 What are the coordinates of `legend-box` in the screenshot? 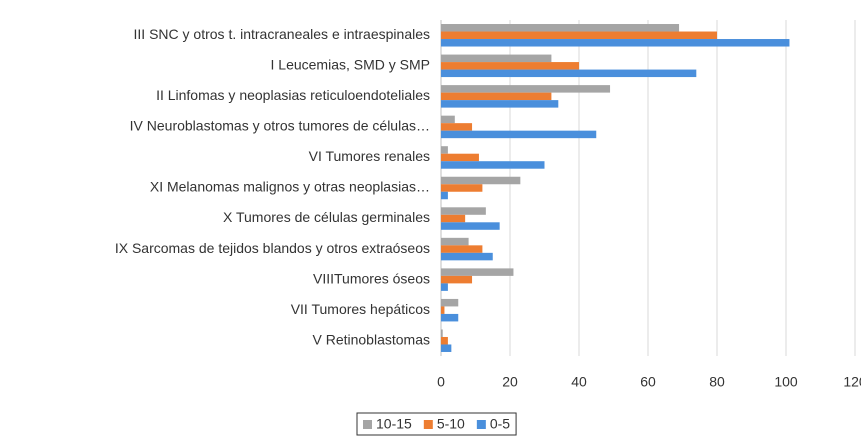 It's located at (436, 424).